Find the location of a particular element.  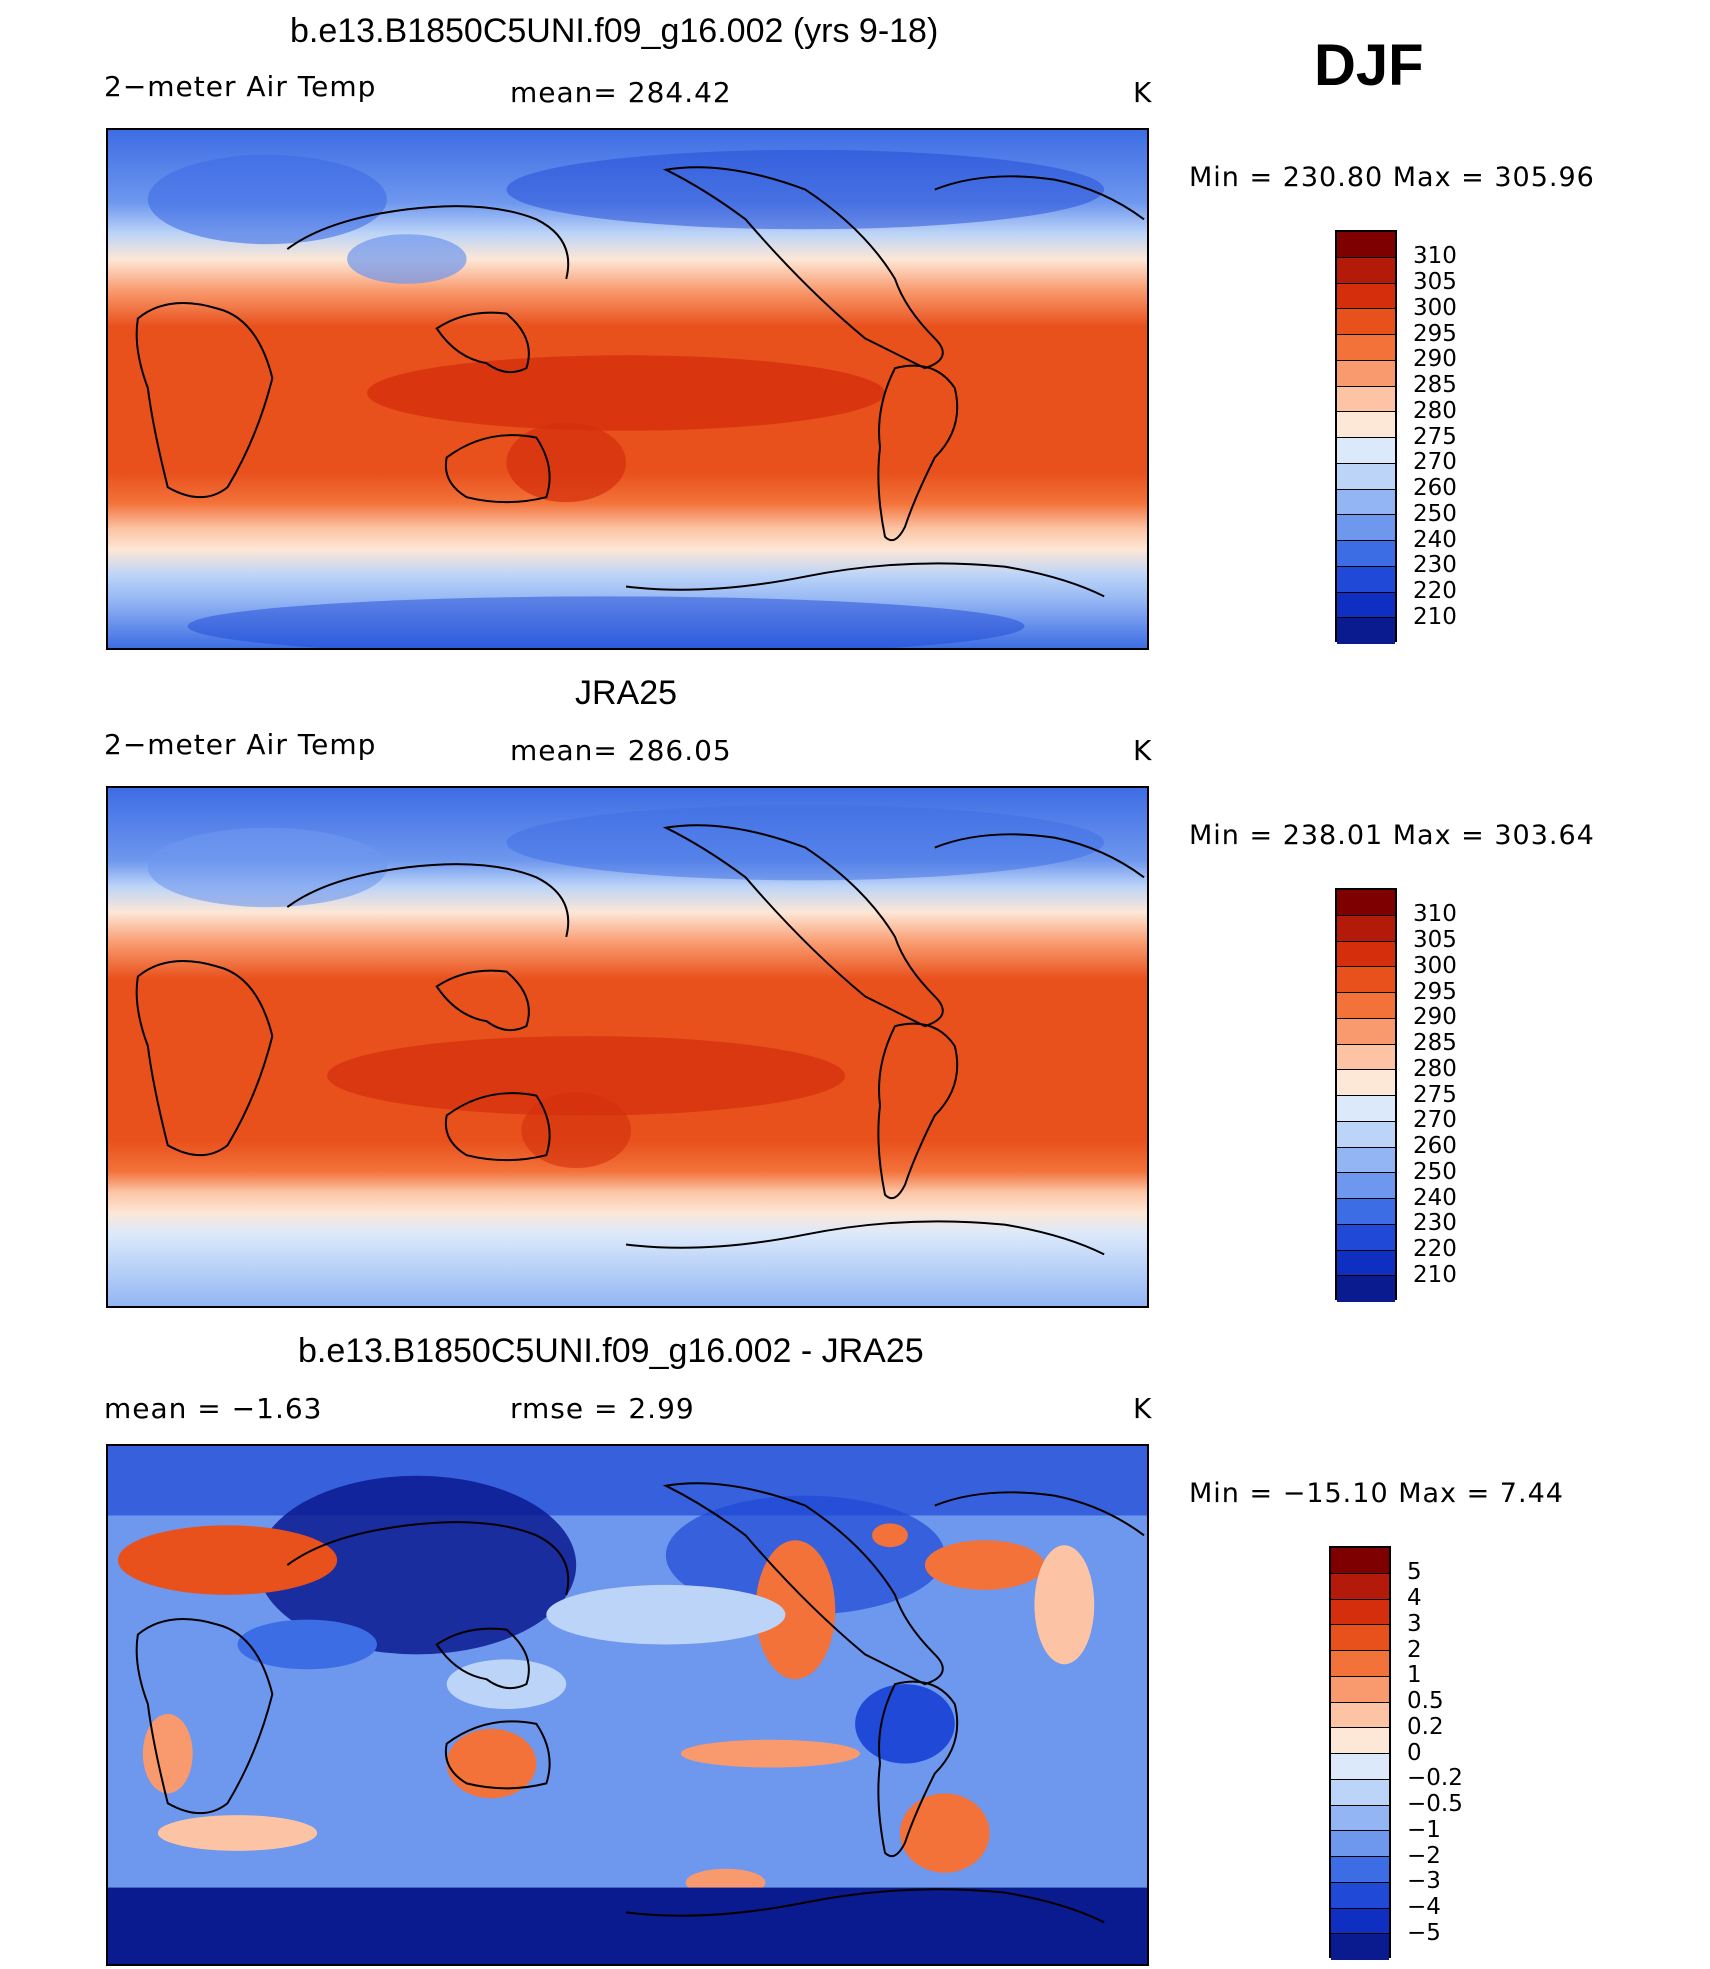

colorbar-tick: −1 is located at coordinates (1424, 1830).